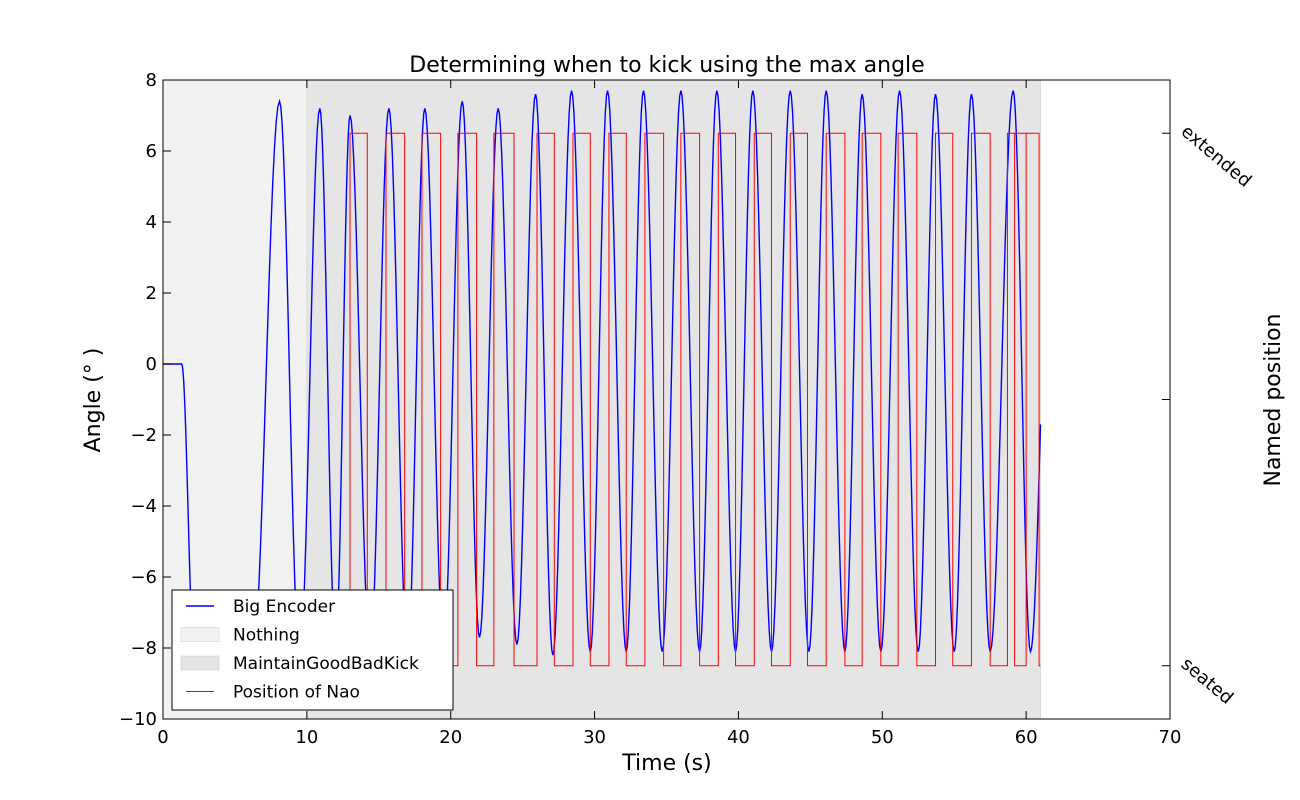 The width and height of the screenshot is (1300, 800). I want to click on y-axis-title: Angle (° ), so click(93, 400).